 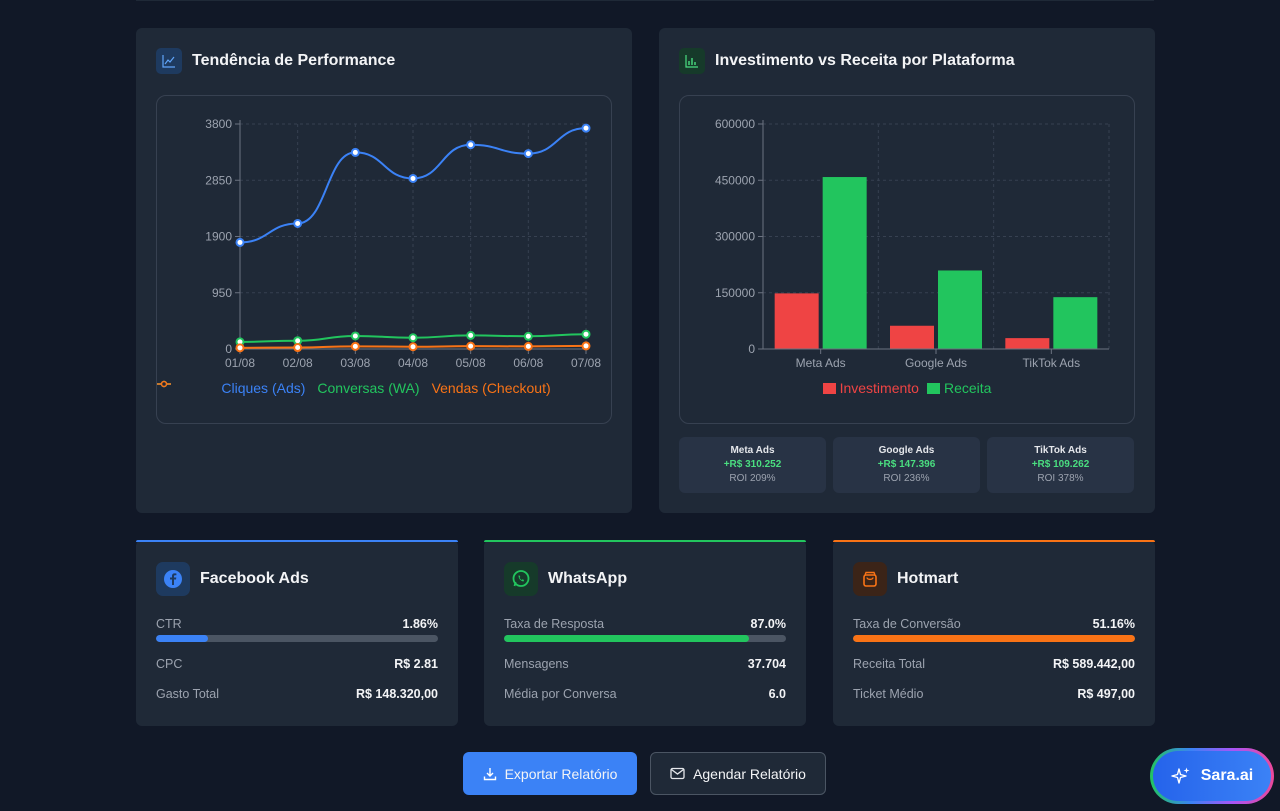 What do you see at coordinates (752, 450) in the screenshot?
I see `roi-platform: Meta Ads` at bounding box center [752, 450].